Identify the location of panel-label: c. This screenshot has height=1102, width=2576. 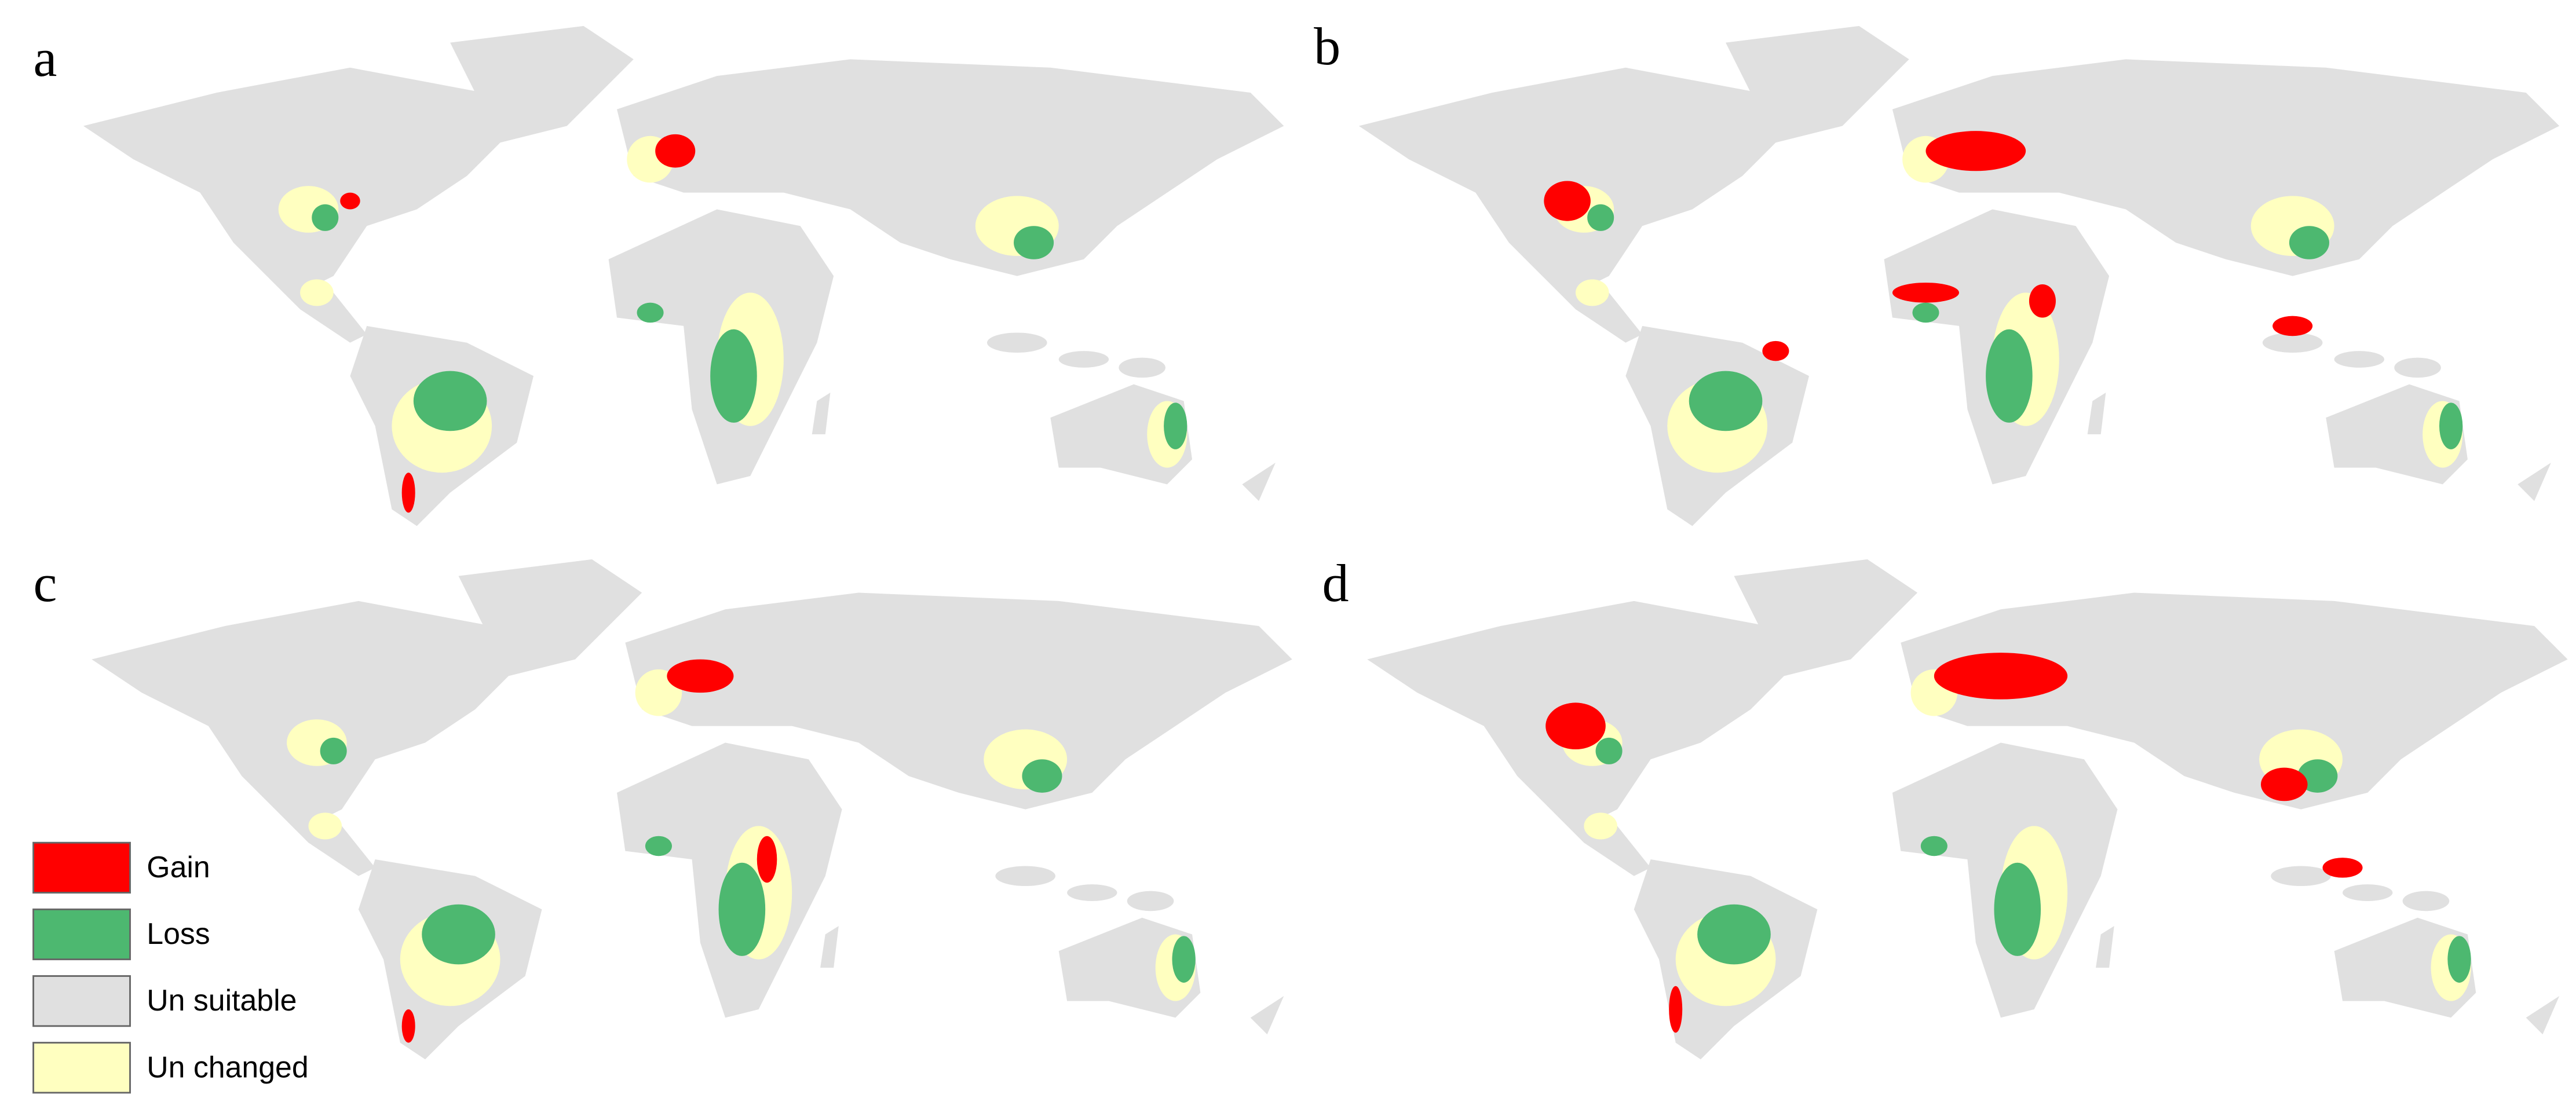
(46, 583).